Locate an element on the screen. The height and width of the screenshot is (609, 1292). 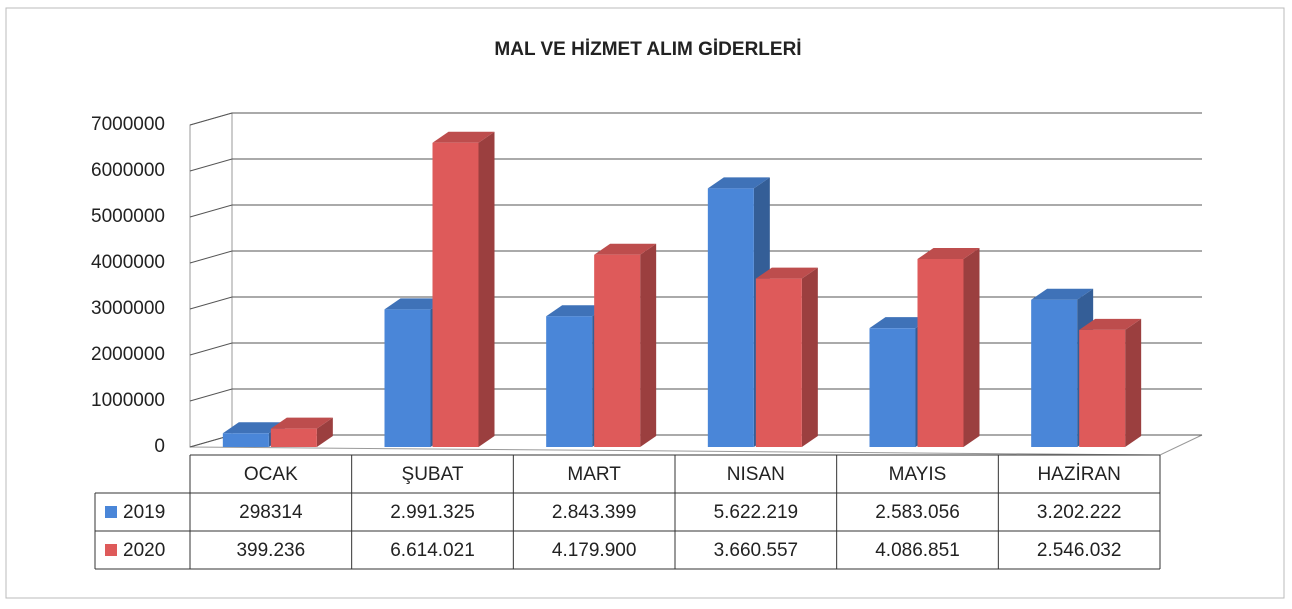
x-tick-label: MART is located at coordinates (594, 474).